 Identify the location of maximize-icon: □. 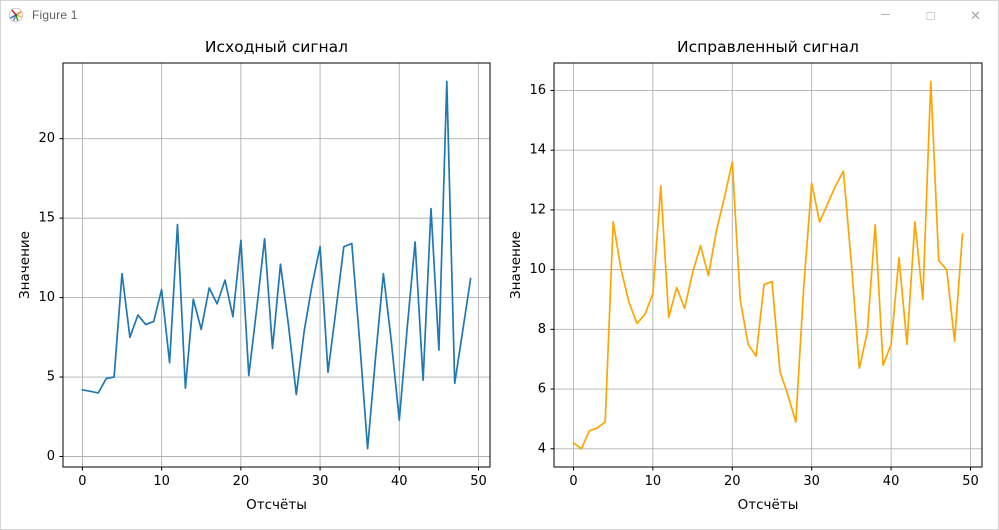
(930, 15).